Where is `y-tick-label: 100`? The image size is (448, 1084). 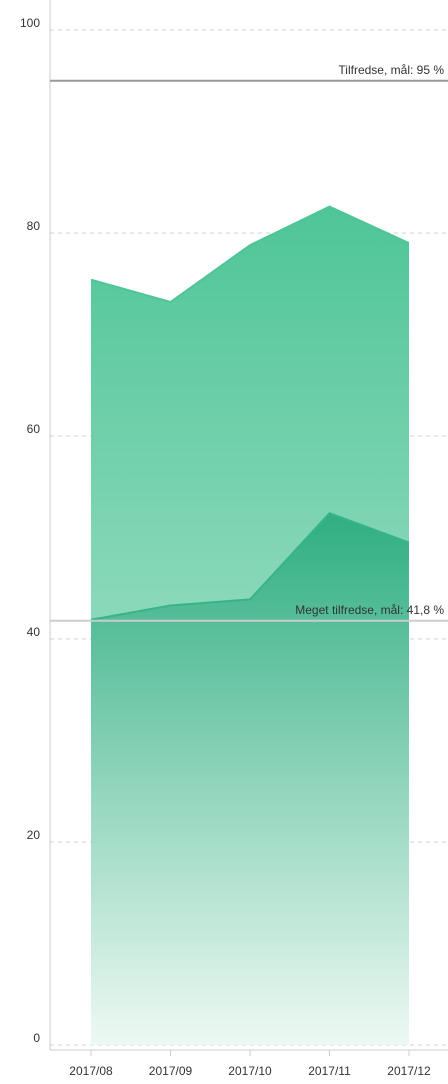
y-tick-label: 100 is located at coordinates (30, 23).